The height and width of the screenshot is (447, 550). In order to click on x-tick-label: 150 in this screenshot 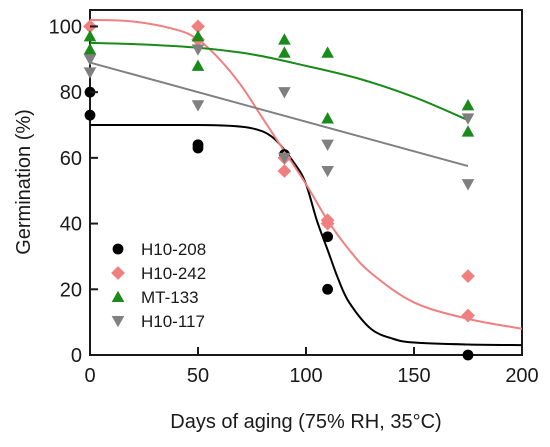, I will do `click(413, 376)`.